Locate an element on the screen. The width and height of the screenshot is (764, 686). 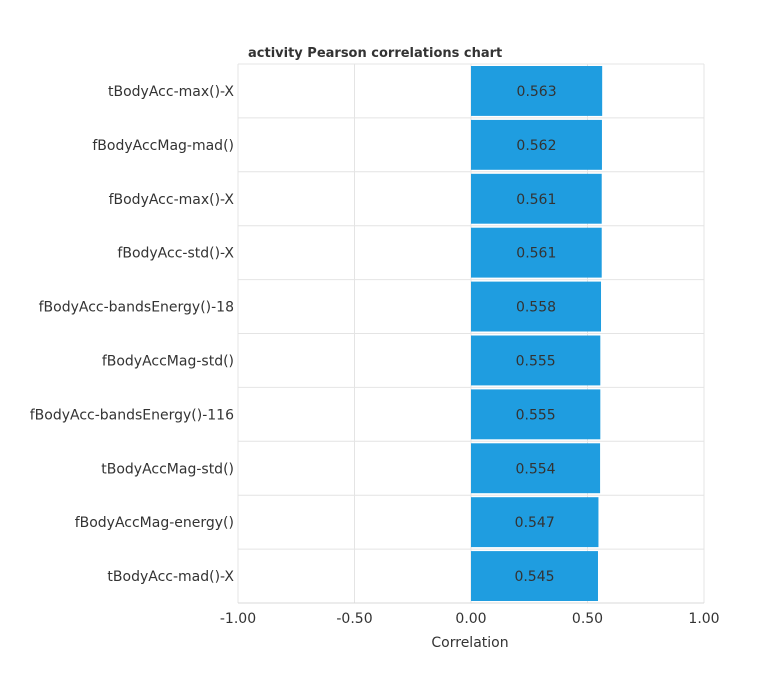
bar-value-label: 0.558 is located at coordinates (536, 308).